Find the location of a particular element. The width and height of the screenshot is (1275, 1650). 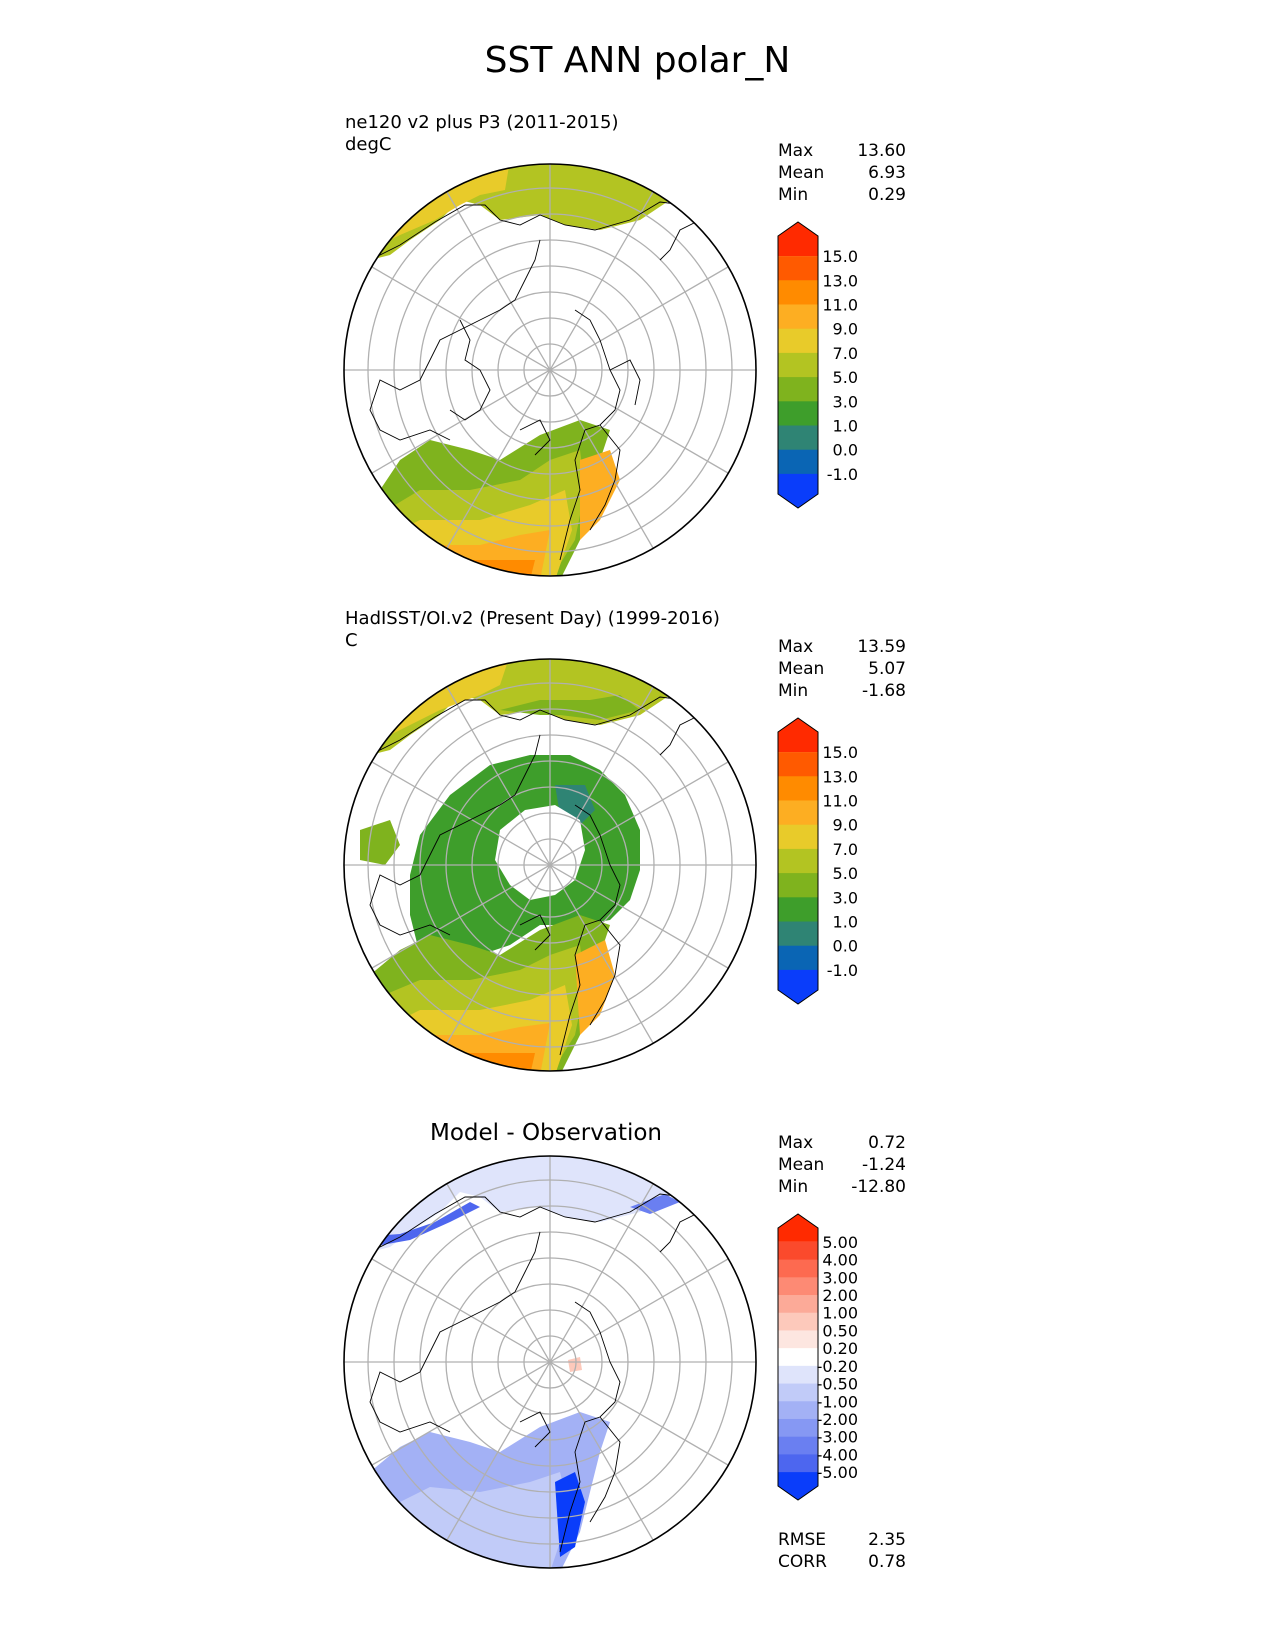

max-value: 0.72 is located at coordinates (887, 1143).